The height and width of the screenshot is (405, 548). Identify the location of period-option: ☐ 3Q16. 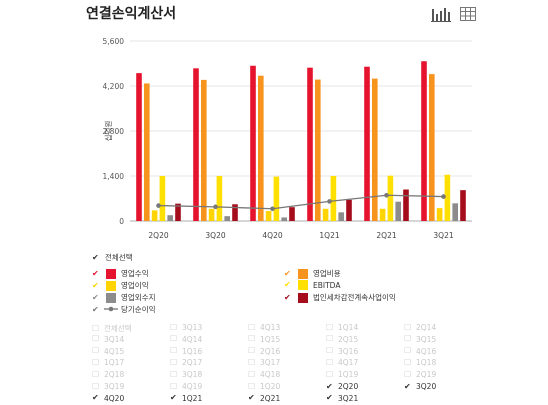
(342, 351).